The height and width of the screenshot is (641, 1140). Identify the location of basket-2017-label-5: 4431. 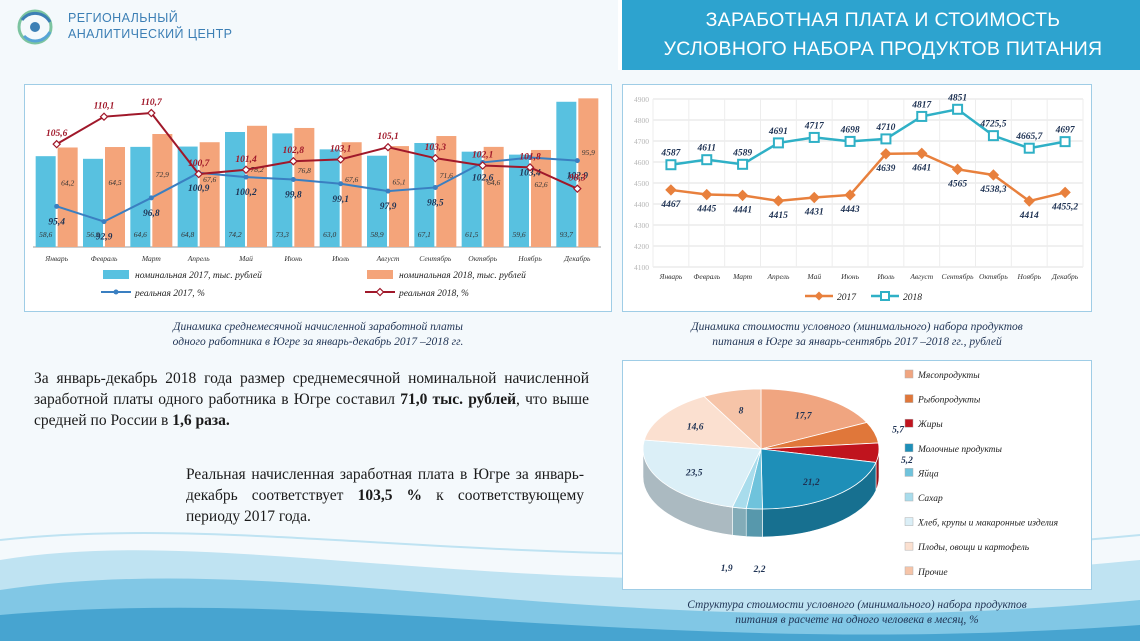
(814, 212).